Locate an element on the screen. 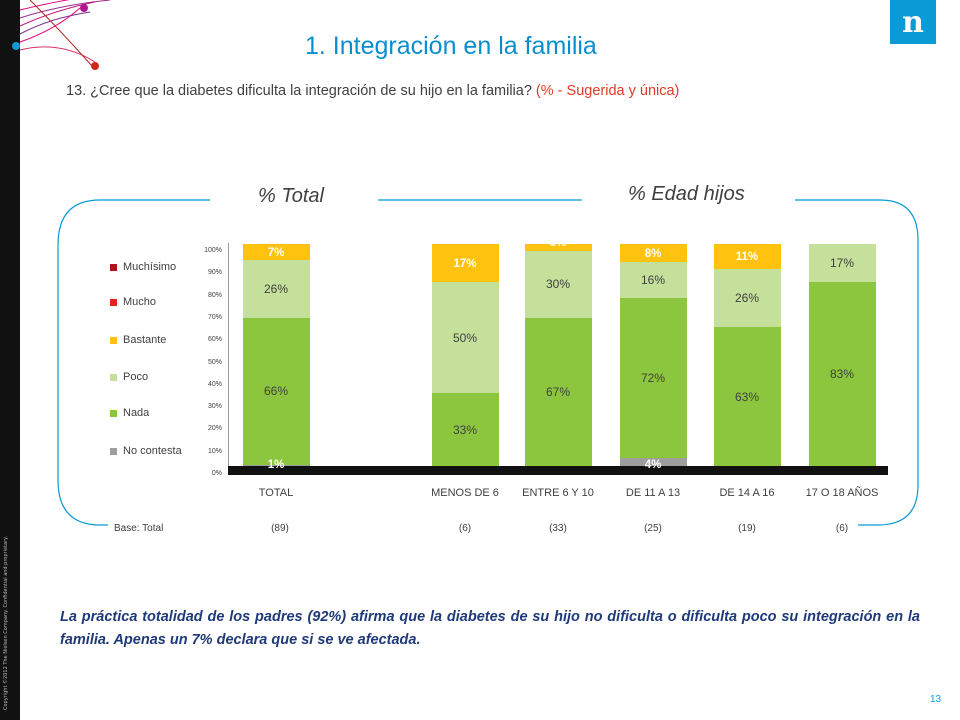 This screenshot has width=960, height=720. data-label: 72% is located at coordinates (653, 377).